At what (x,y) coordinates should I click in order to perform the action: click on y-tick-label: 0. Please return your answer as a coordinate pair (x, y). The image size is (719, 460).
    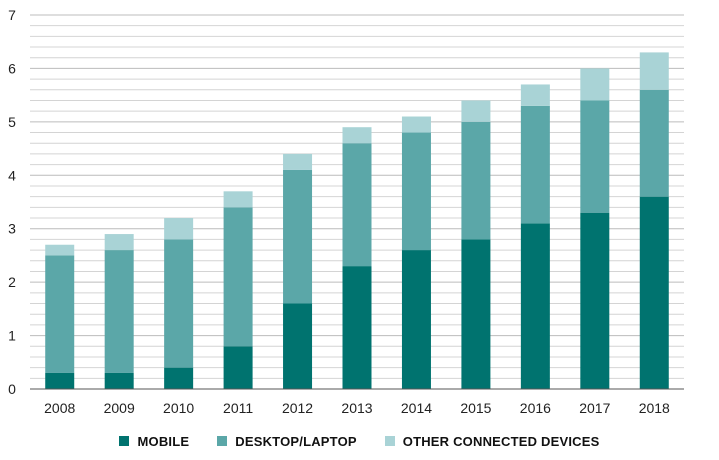
    Looking at the image, I should click on (12, 389).